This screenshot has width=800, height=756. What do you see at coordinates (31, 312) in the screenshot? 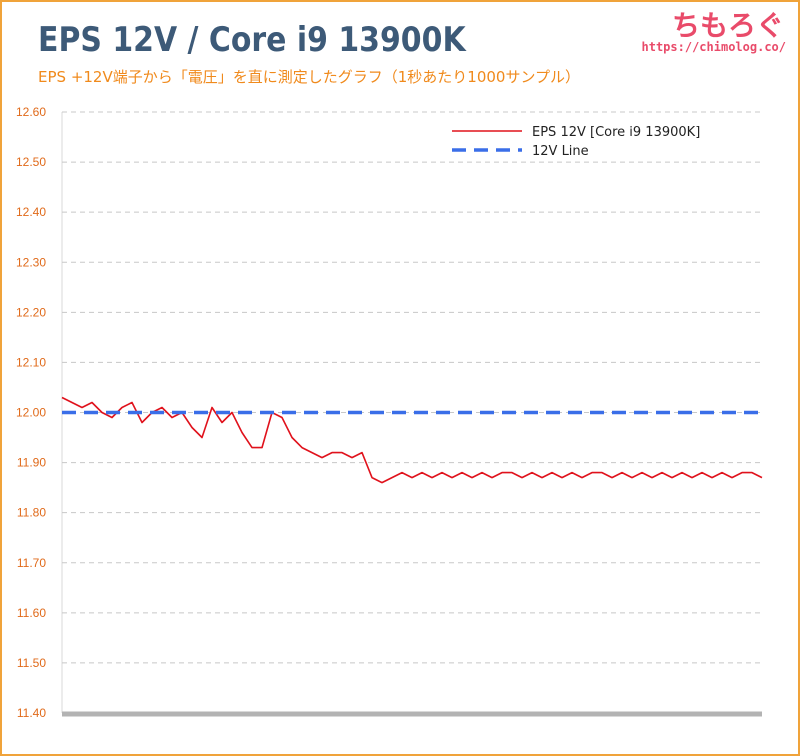
I see `y-tick-label: 12.20` at bounding box center [31, 312].